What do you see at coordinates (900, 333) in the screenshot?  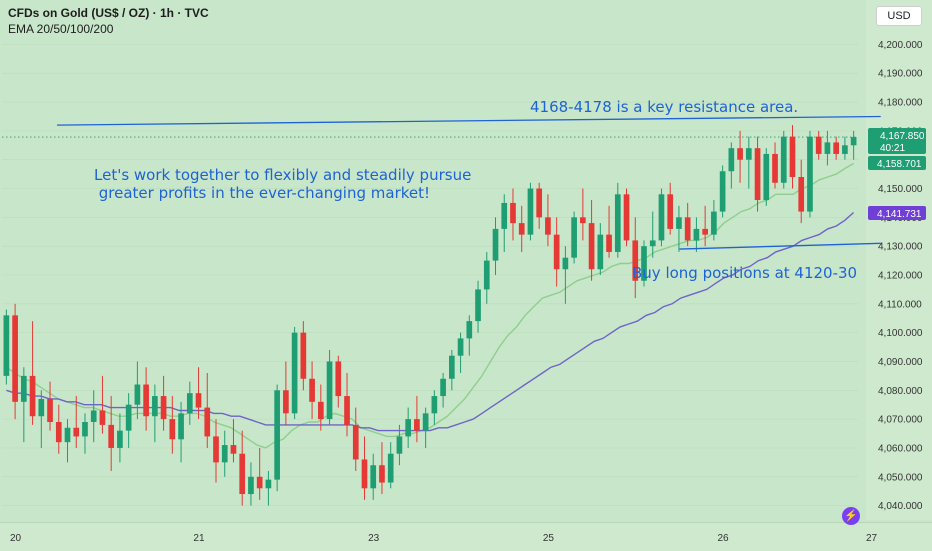 I see `y-tick-label: 4,100.000` at bounding box center [900, 333].